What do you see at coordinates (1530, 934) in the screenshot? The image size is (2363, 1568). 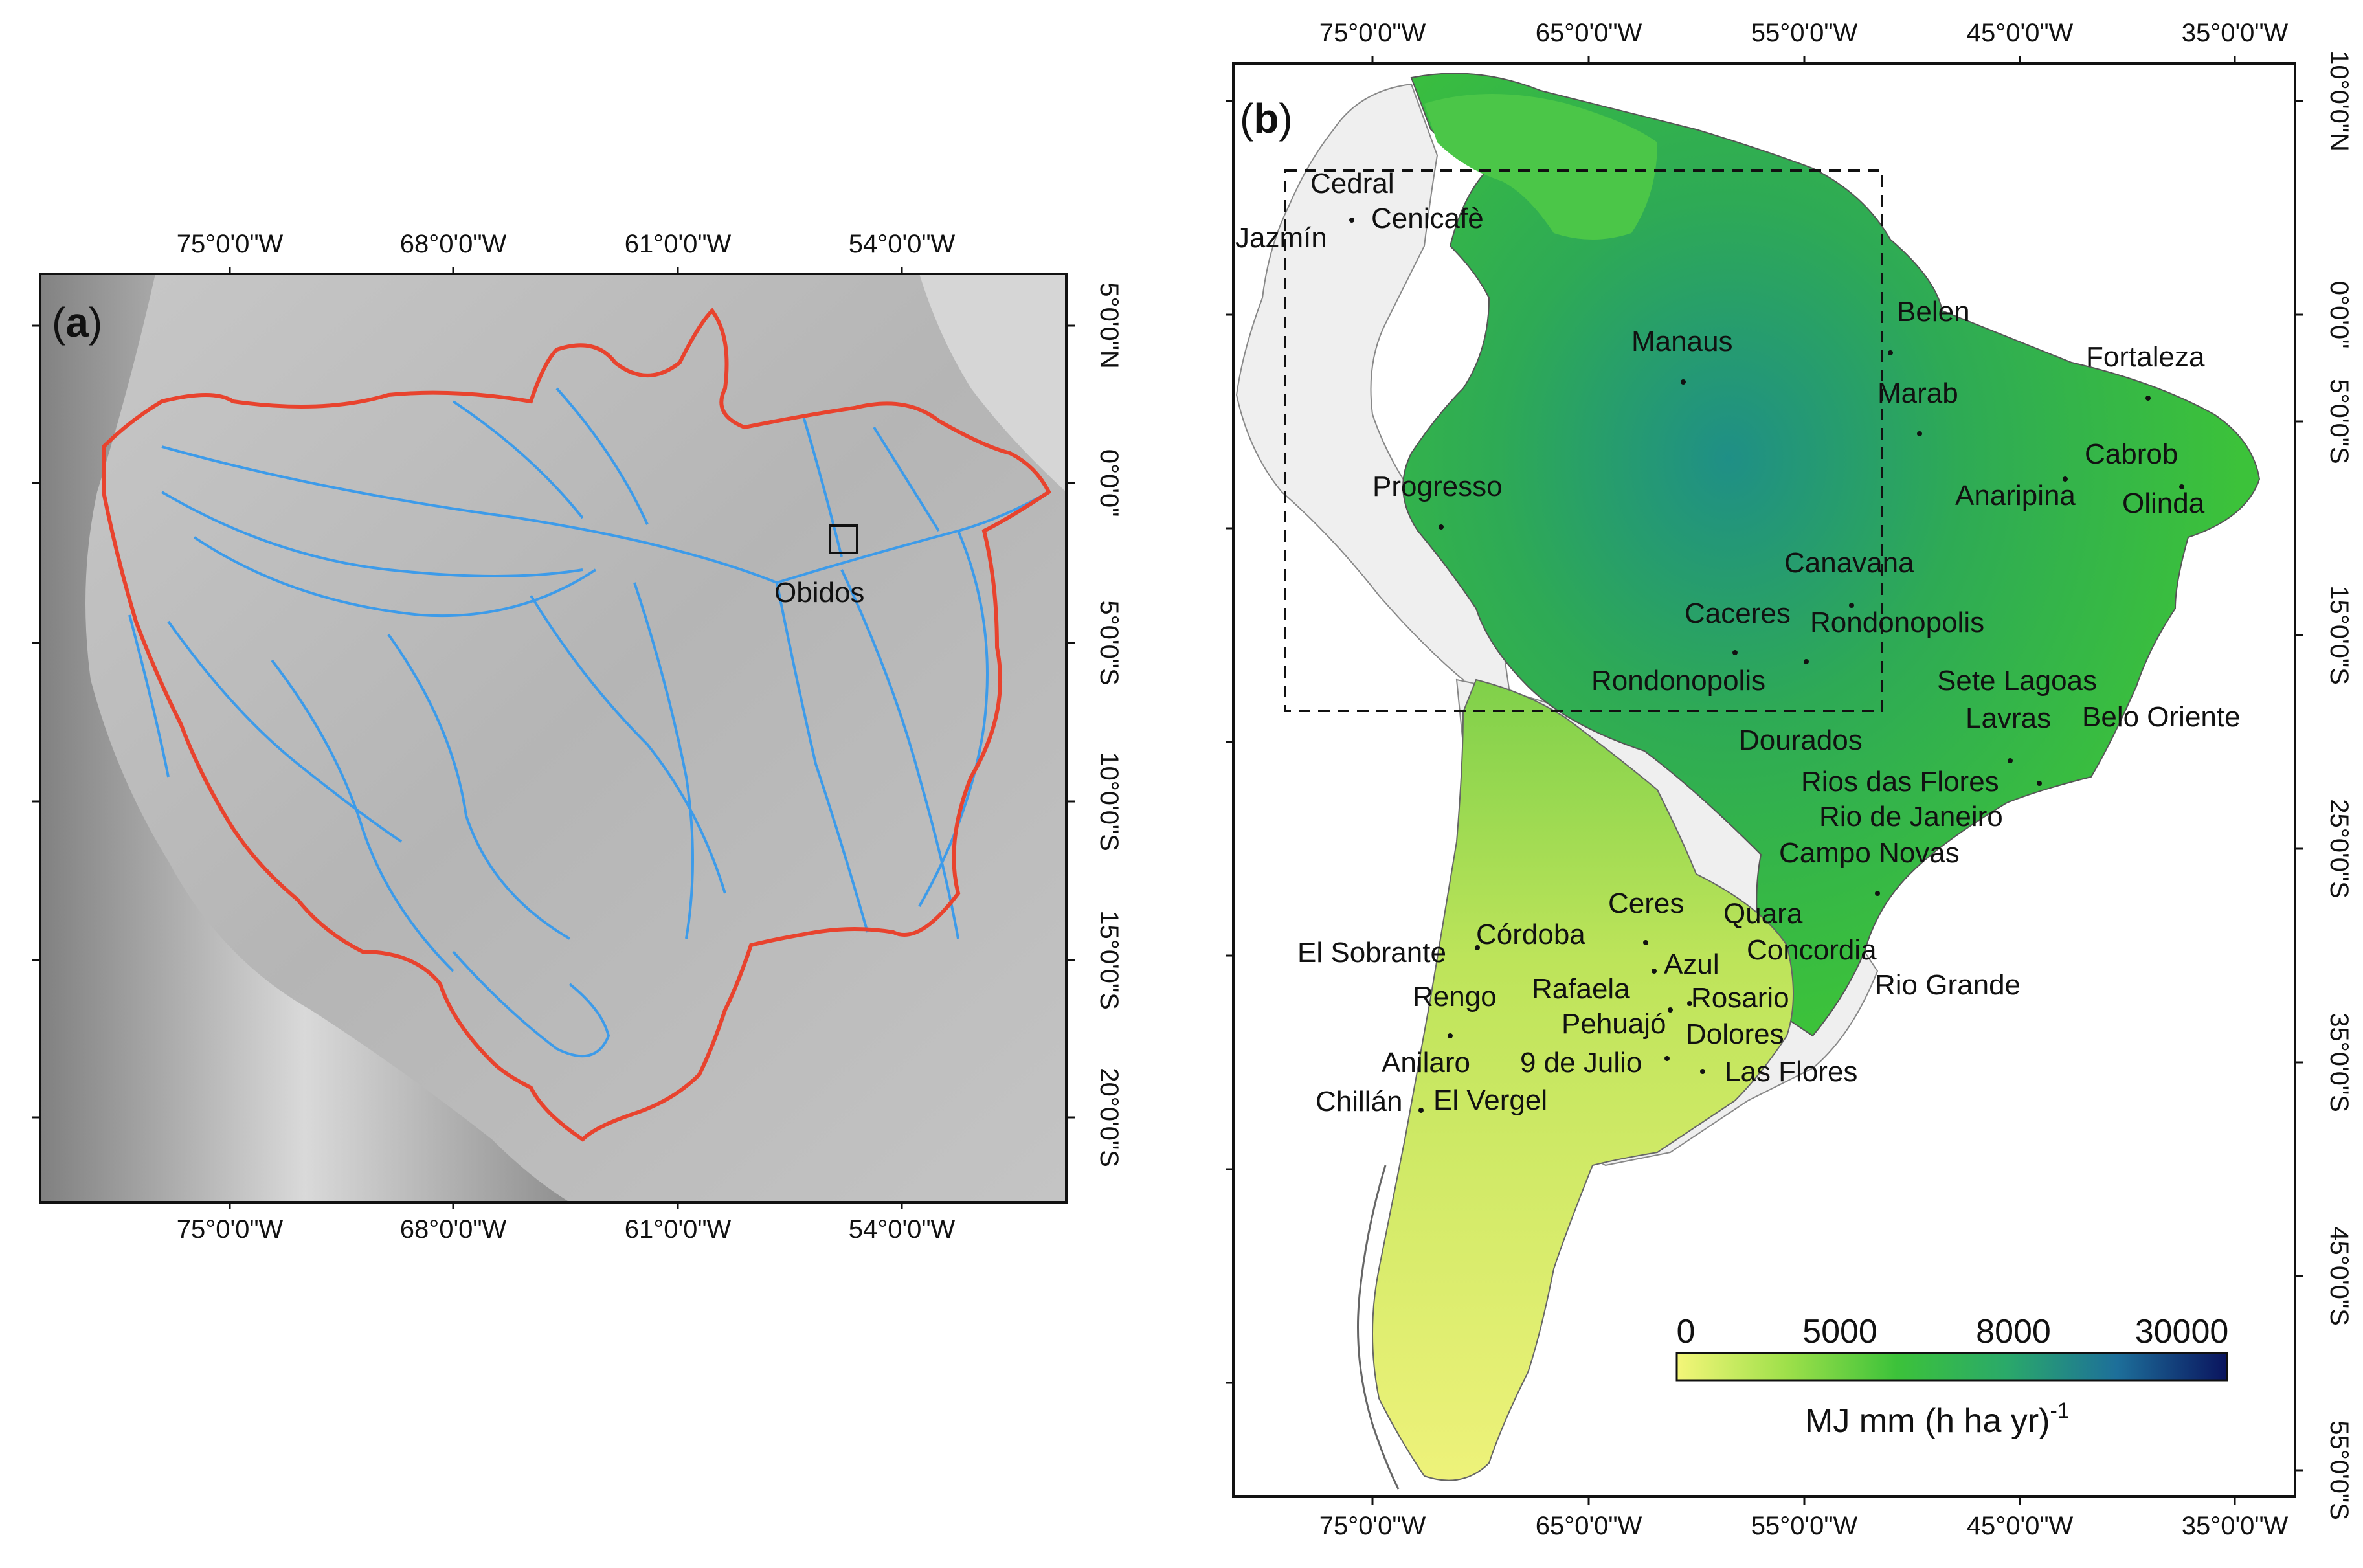 I see `station-label-cordoba: Córdoba` at bounding box center [1530, 934].